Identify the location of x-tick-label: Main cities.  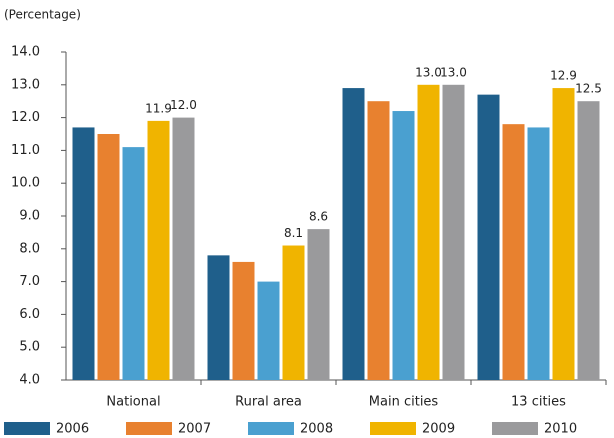
(404, 402).